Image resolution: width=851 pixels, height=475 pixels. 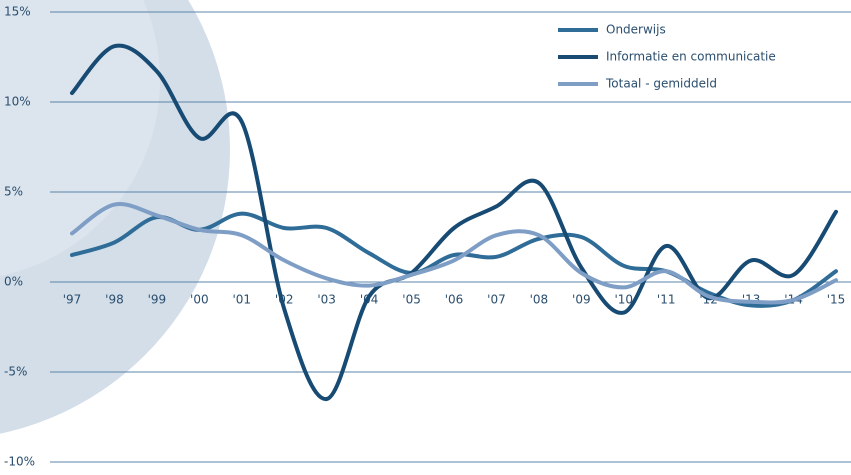 I want to click on x-tick-label: '06, so click(x=454, y=300).